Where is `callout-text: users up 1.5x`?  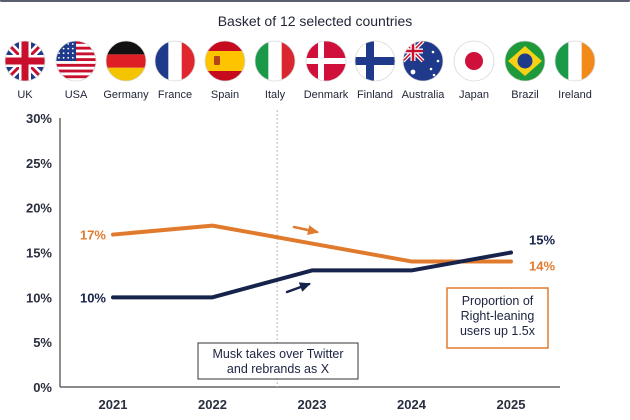
callout-text: users up 1.5x is located at coordinates (498, 331).